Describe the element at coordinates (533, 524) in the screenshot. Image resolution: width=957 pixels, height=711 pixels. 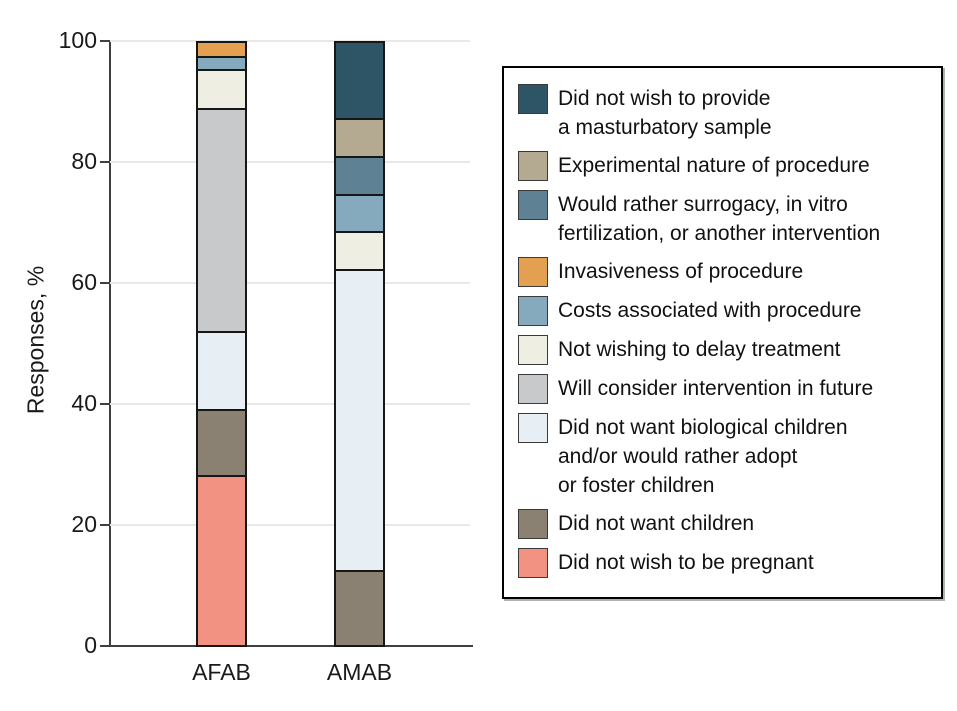
I see `legend-swatch-no-children` at that location.